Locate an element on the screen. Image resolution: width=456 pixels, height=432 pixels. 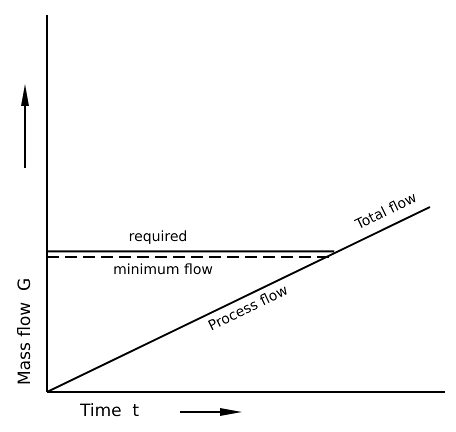
y-axis-title: Mass flow G is located at coordinates (25, 331).